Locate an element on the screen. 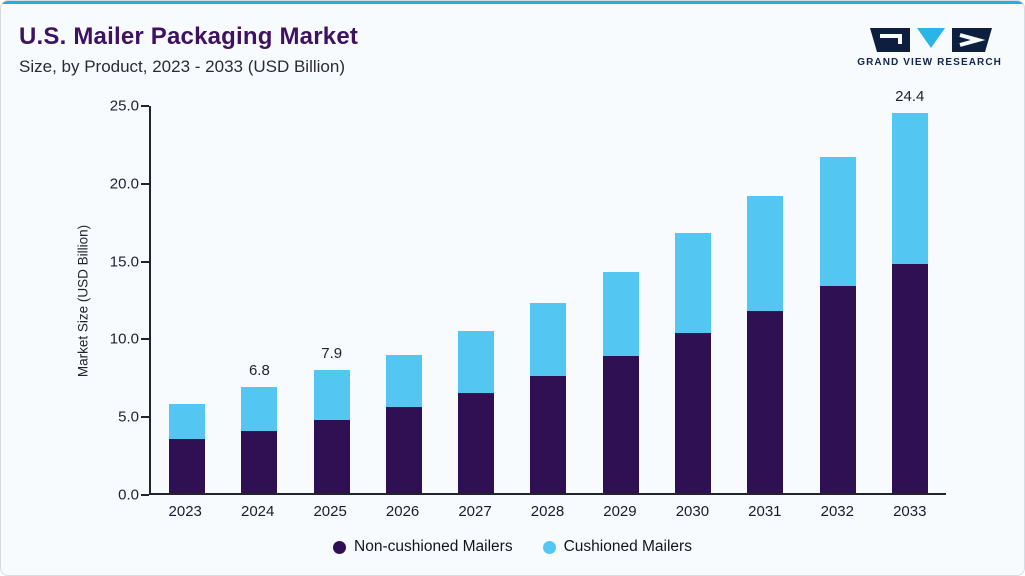 Image resolution: width=1025 pixels, height=576 pixels. x-tick-label-2024: 2024 is located at coordinates (257, 511).